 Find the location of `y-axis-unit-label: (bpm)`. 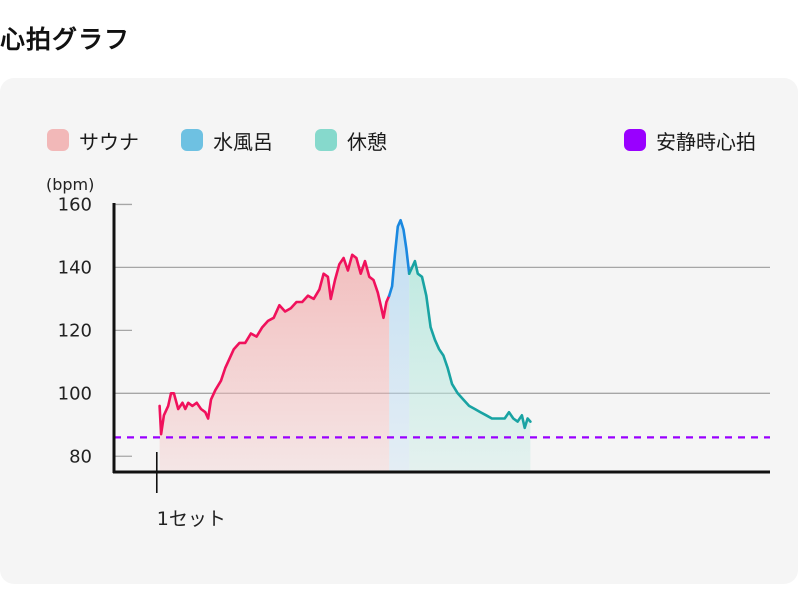

y-axis-unit-label: (bpm) is located at coordinates (70, 184).